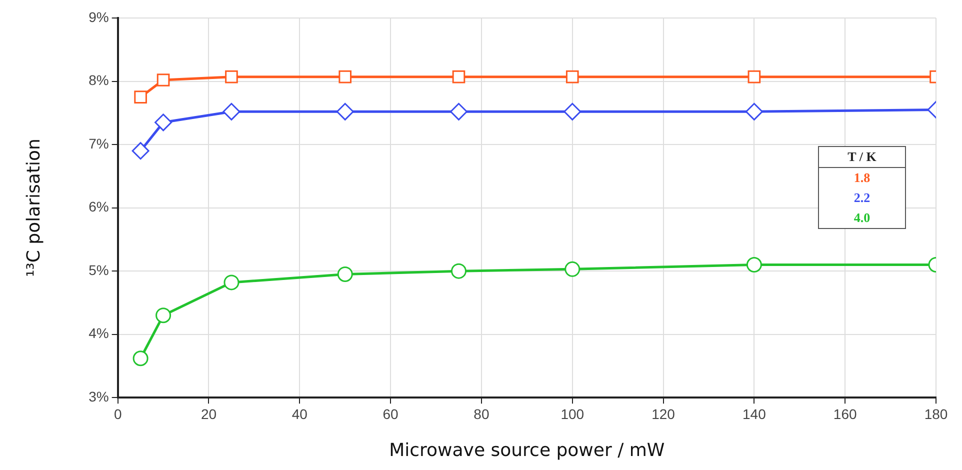  What do you see at coordinates (845, 414) in the screenshot?
I see `x-tick-label: 160` at bounding box center [845, 414].